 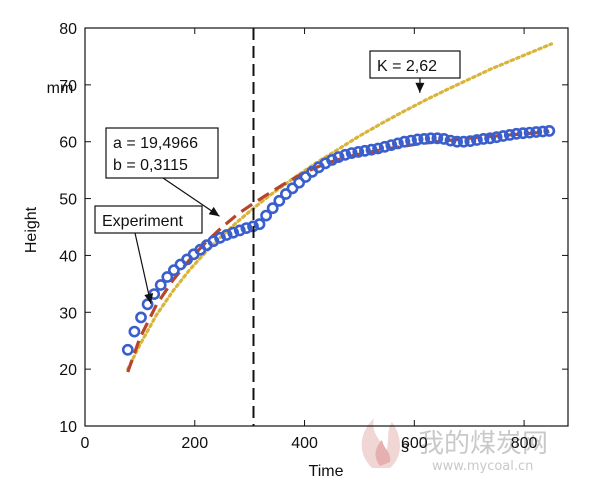 What do you see at coordinates (68, 313) in the screenshot?
I see `y-tick-label: 30` at bounding box center [68, 313].